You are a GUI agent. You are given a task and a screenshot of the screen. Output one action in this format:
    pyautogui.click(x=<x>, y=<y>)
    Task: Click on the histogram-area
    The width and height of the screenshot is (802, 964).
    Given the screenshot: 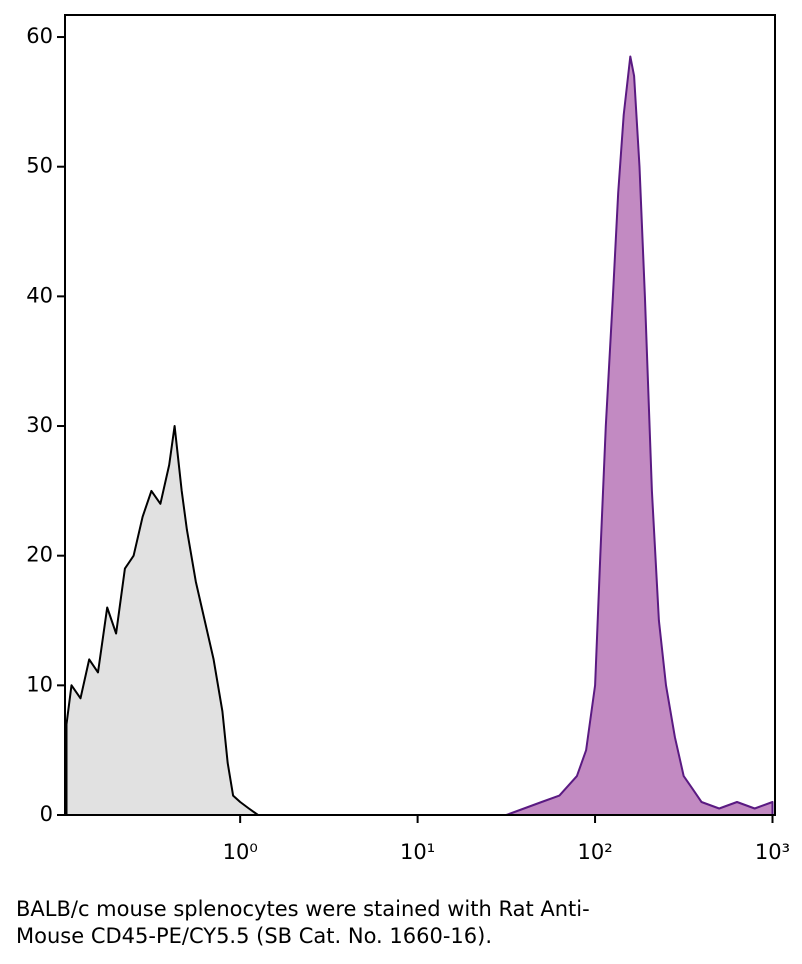 What is the action you would take?
    pyautogui.click(x=169, y=620)
    